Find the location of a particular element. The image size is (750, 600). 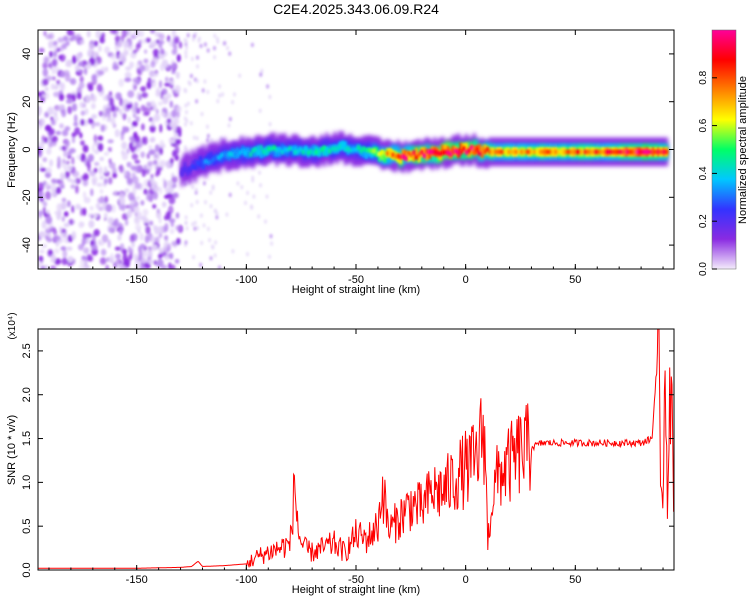

snr-x-tick-label: -150 is located at coordinates (137, 580).